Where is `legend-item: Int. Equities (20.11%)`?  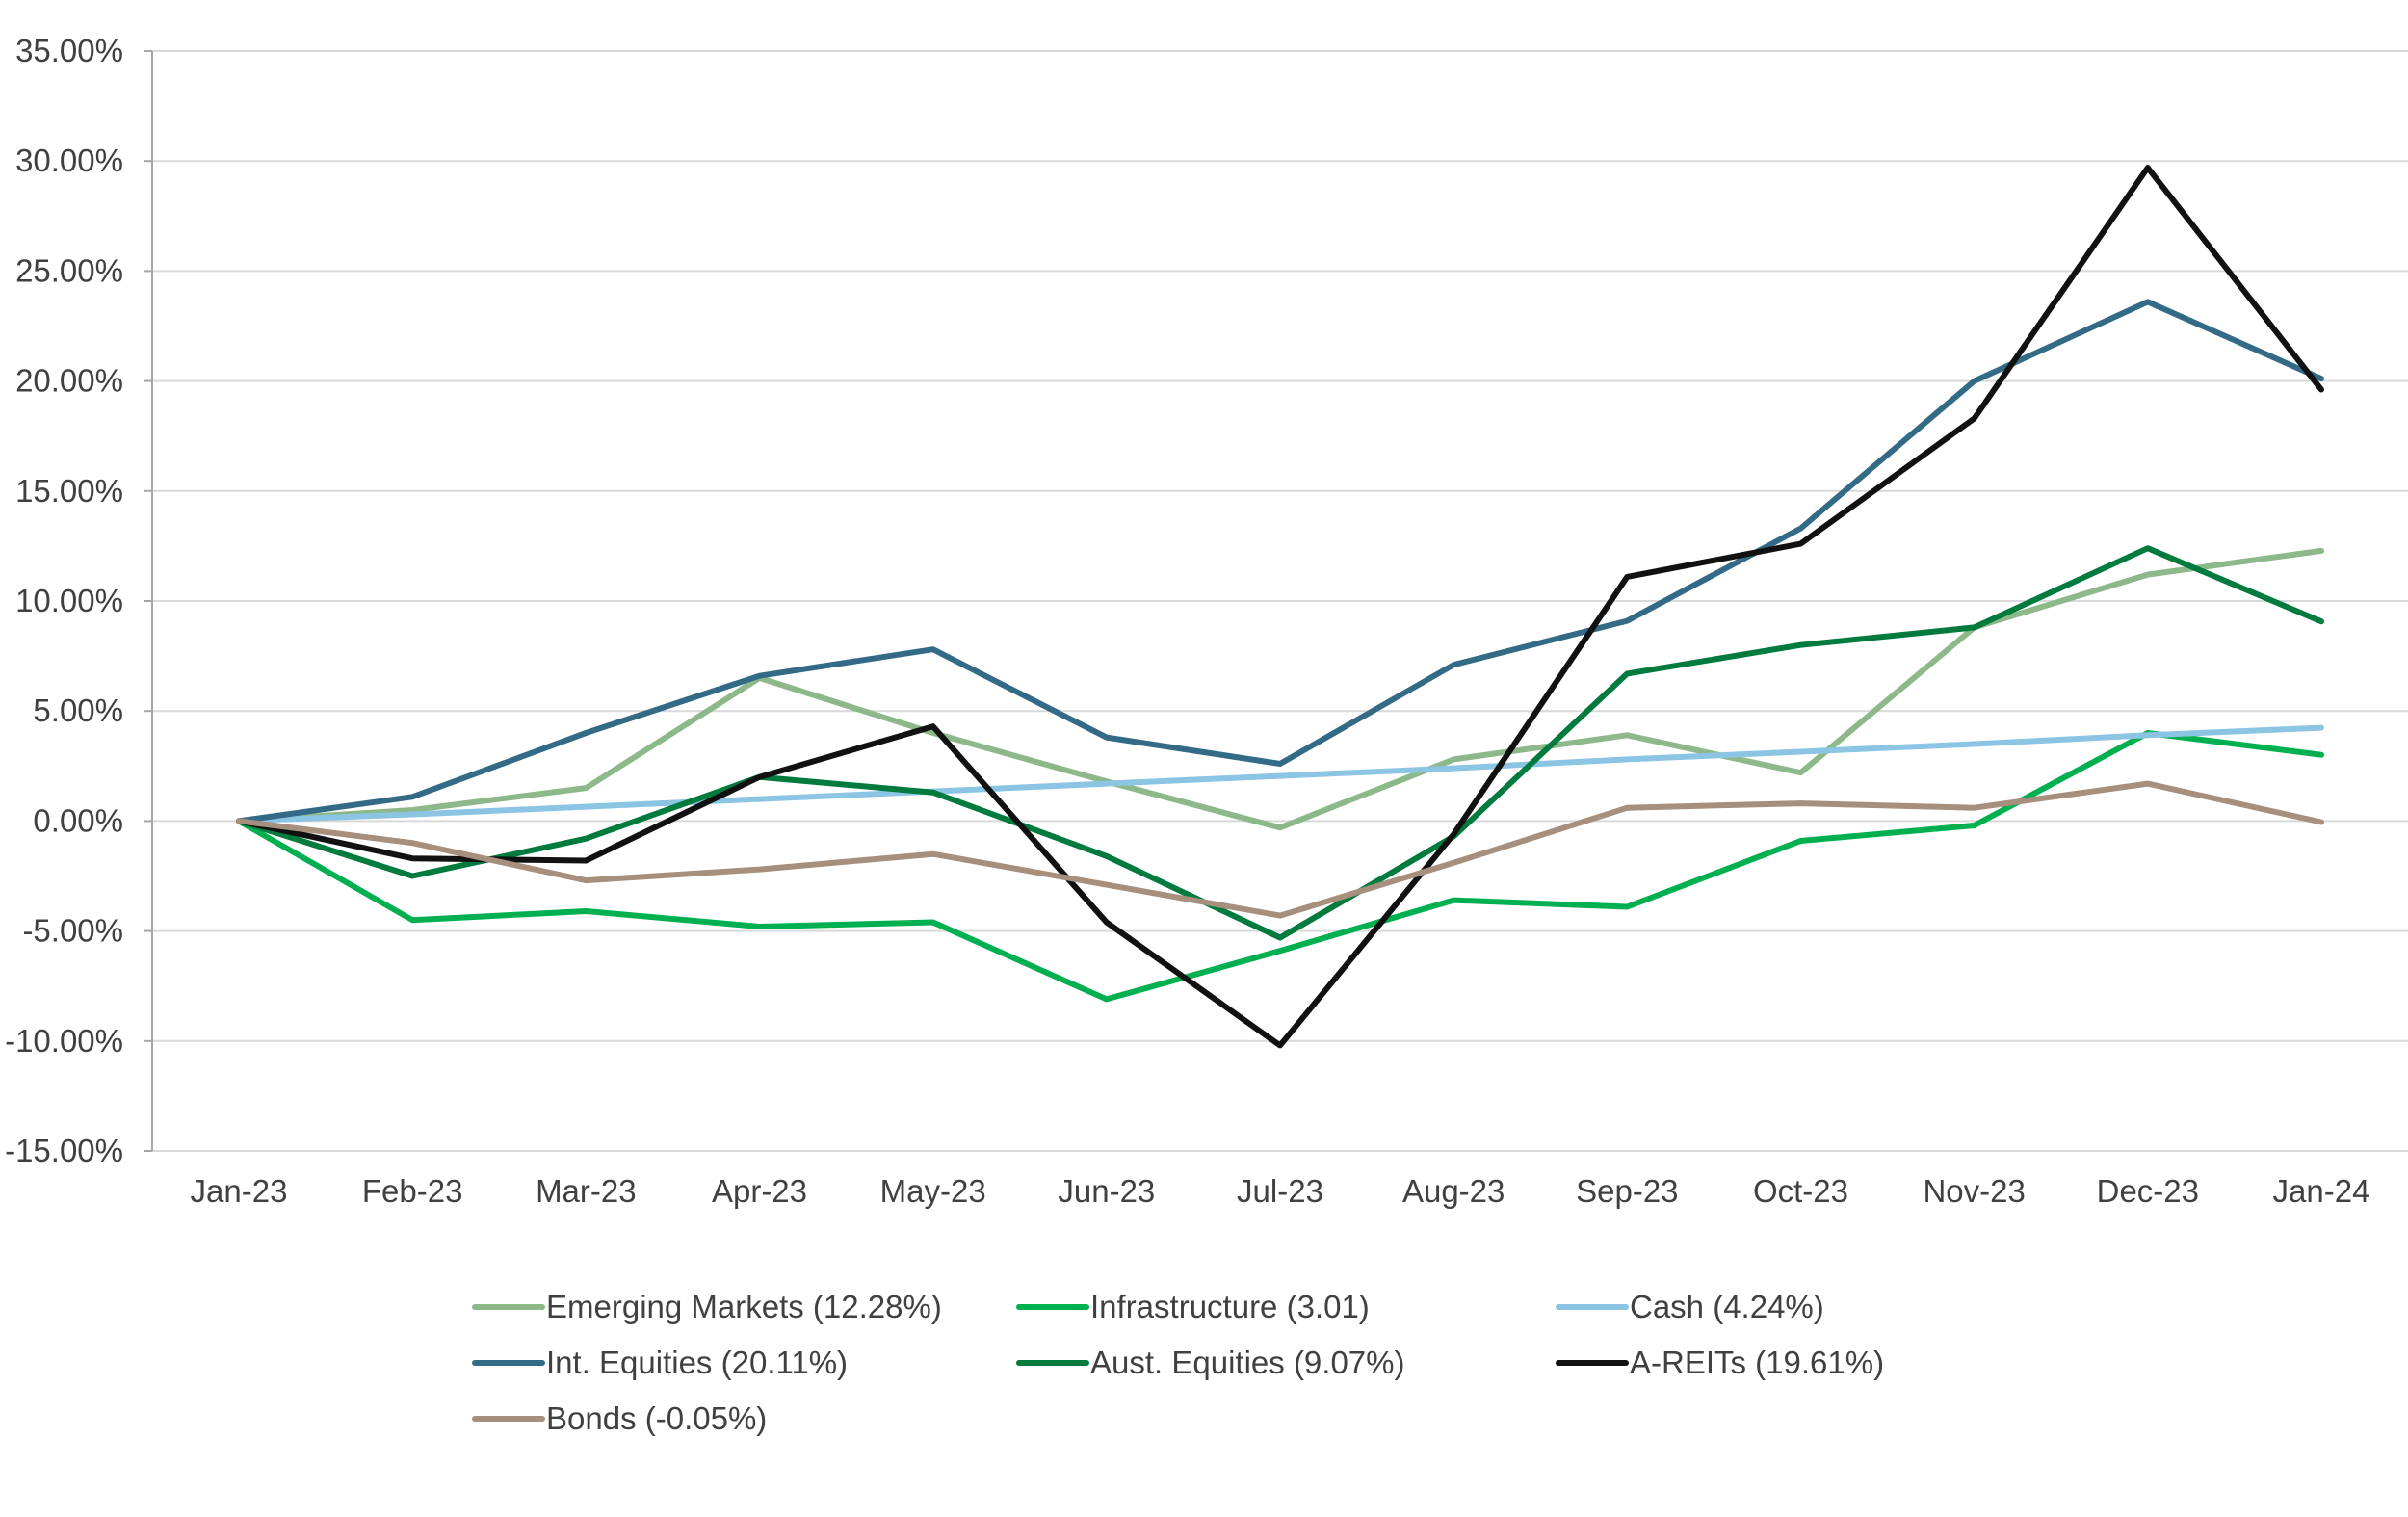
legend-item: Int. Equities (20.11%) is located at coordinates (660, 1362).